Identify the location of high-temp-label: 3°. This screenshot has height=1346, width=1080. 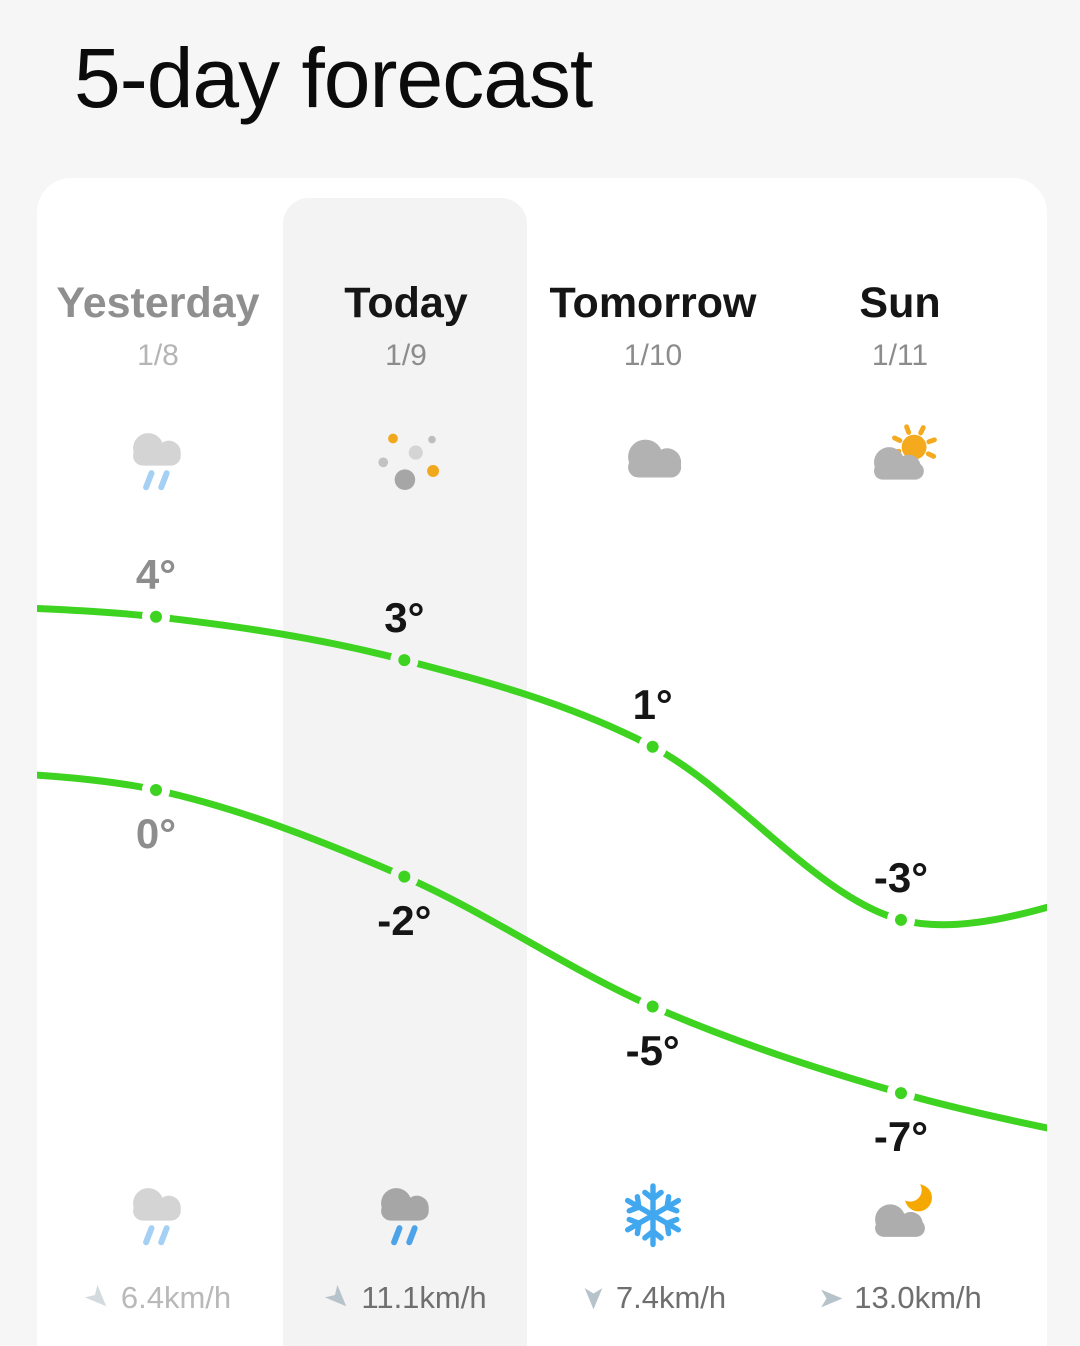
(404, 618).